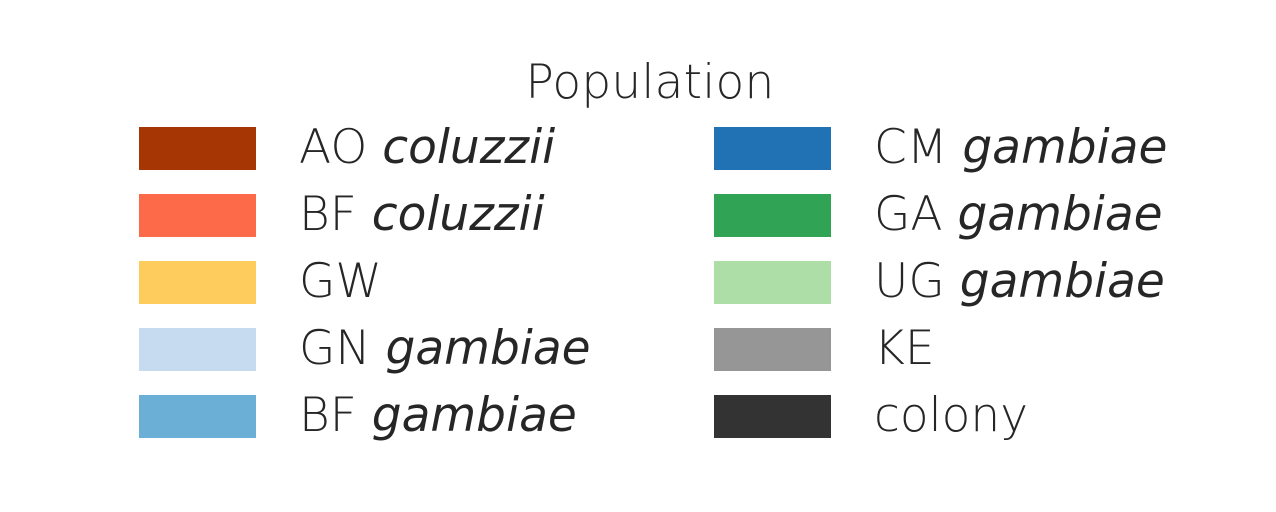 The image size is (1276, 512). I want to click on population-code: CM, so click(911, 147).